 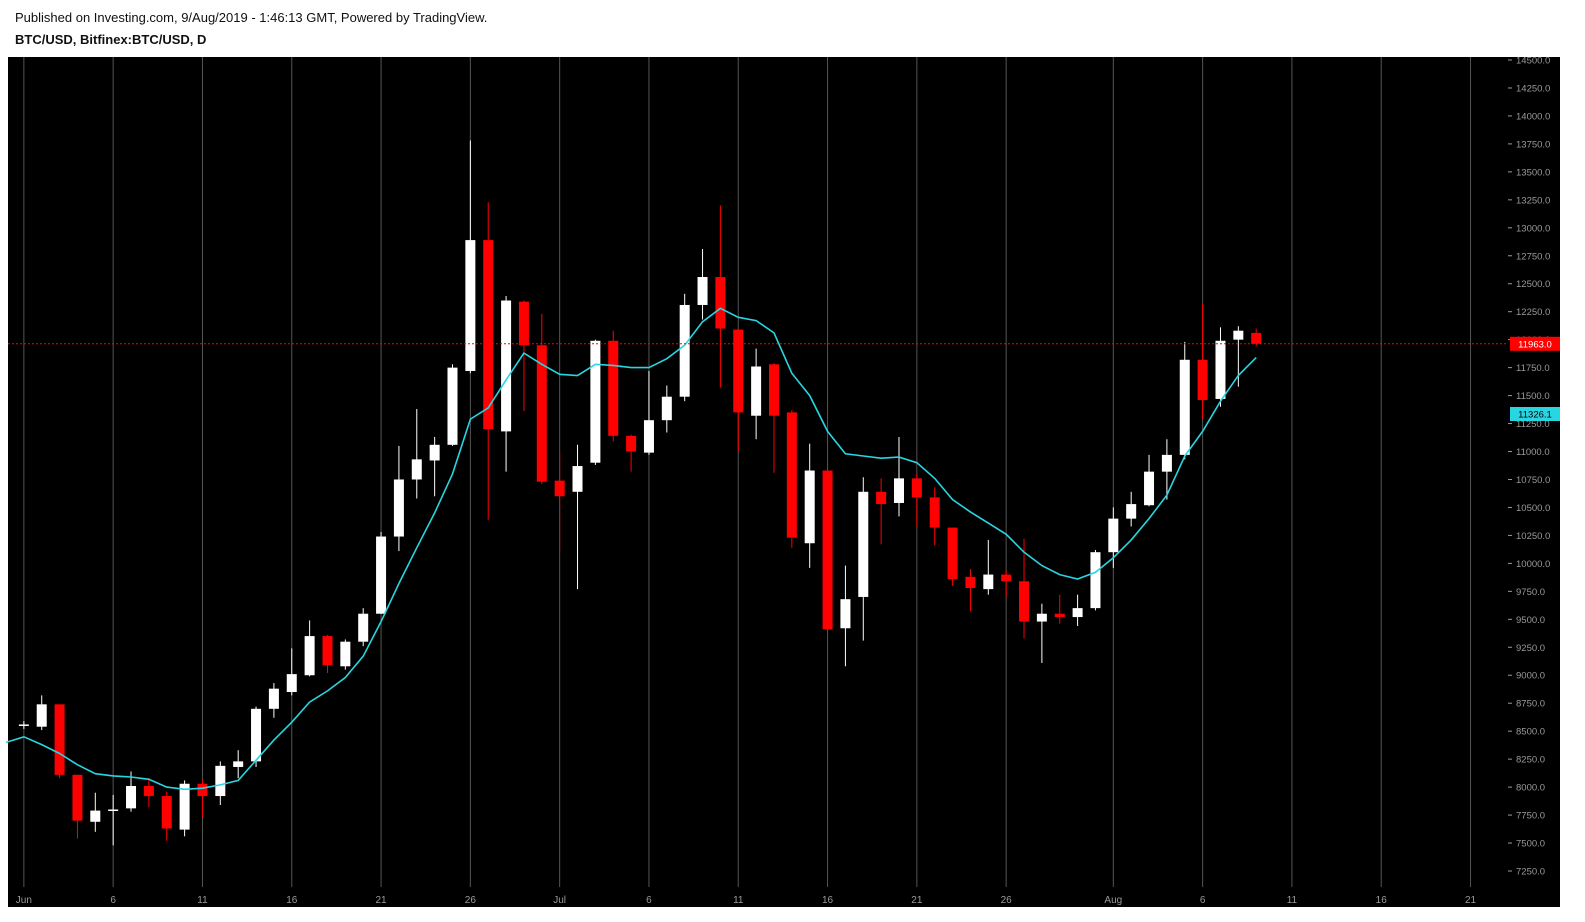 I want to click on y-tick-label: 11750.0, so click(x=1533, y=368).